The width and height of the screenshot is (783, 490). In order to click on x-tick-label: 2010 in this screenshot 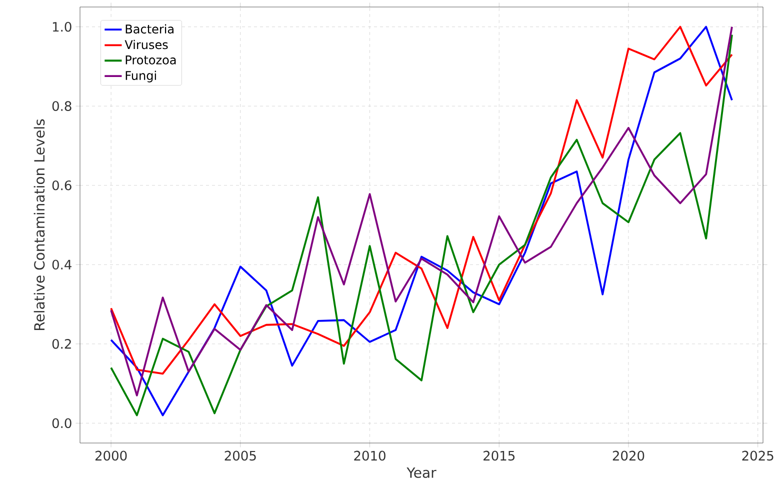, I will do `click(370, 455)`.